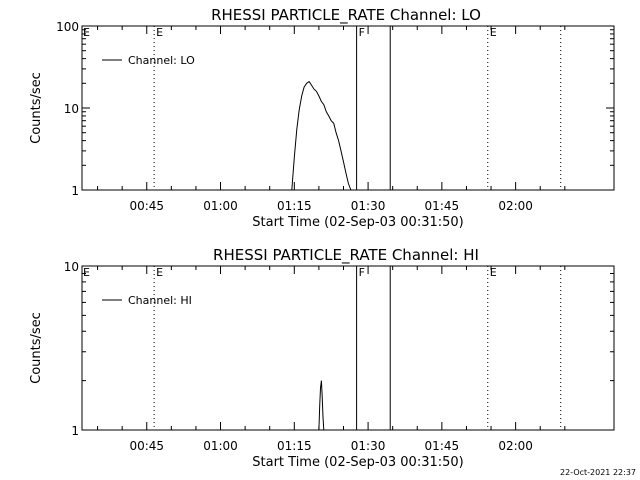  I want to click on legend-label: Channel: HI, so click(160, 300).